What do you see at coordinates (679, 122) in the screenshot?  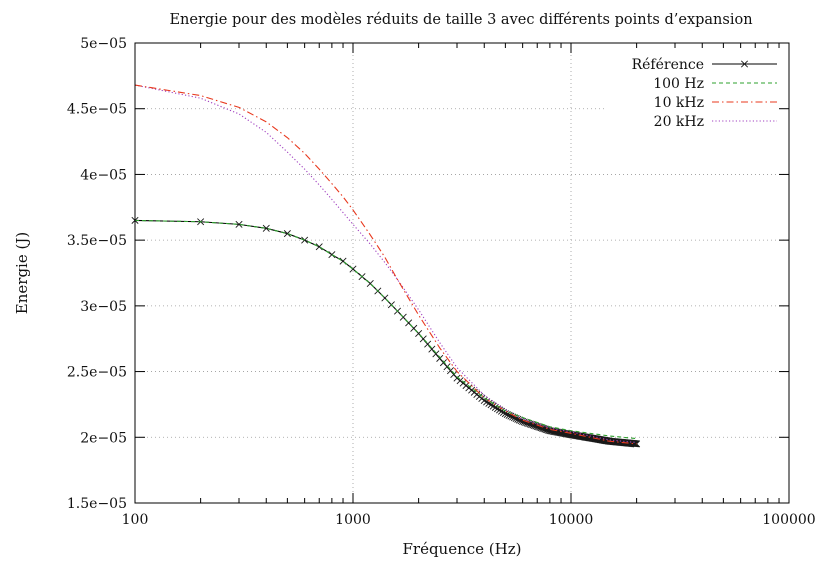 I see `legend-label-3: 20 kHz` at bounding box center [679, 122].